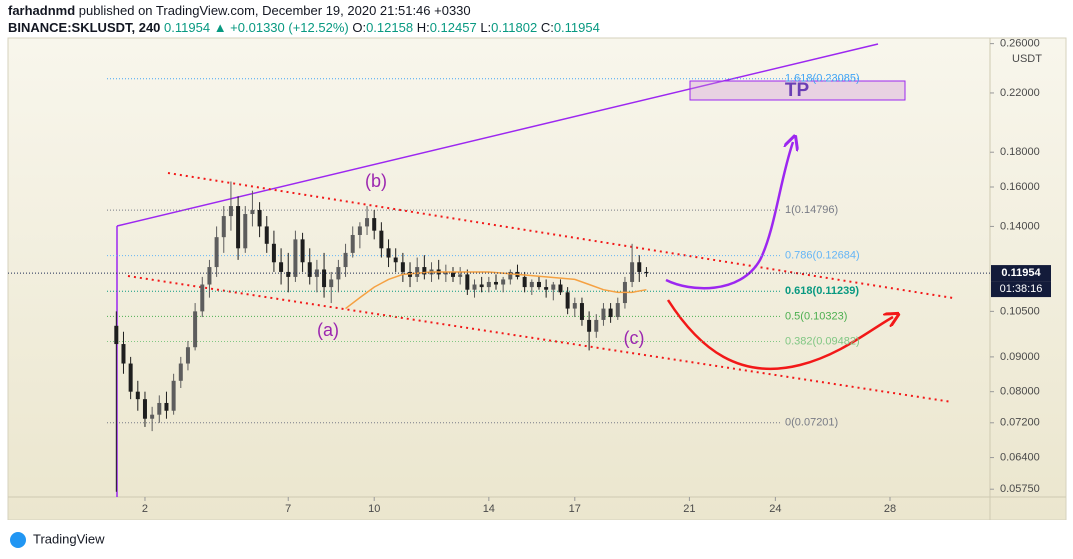 The height and width of the screenshot is (559, 1073). I want to click on tp-label: TP, so click(797, 90).